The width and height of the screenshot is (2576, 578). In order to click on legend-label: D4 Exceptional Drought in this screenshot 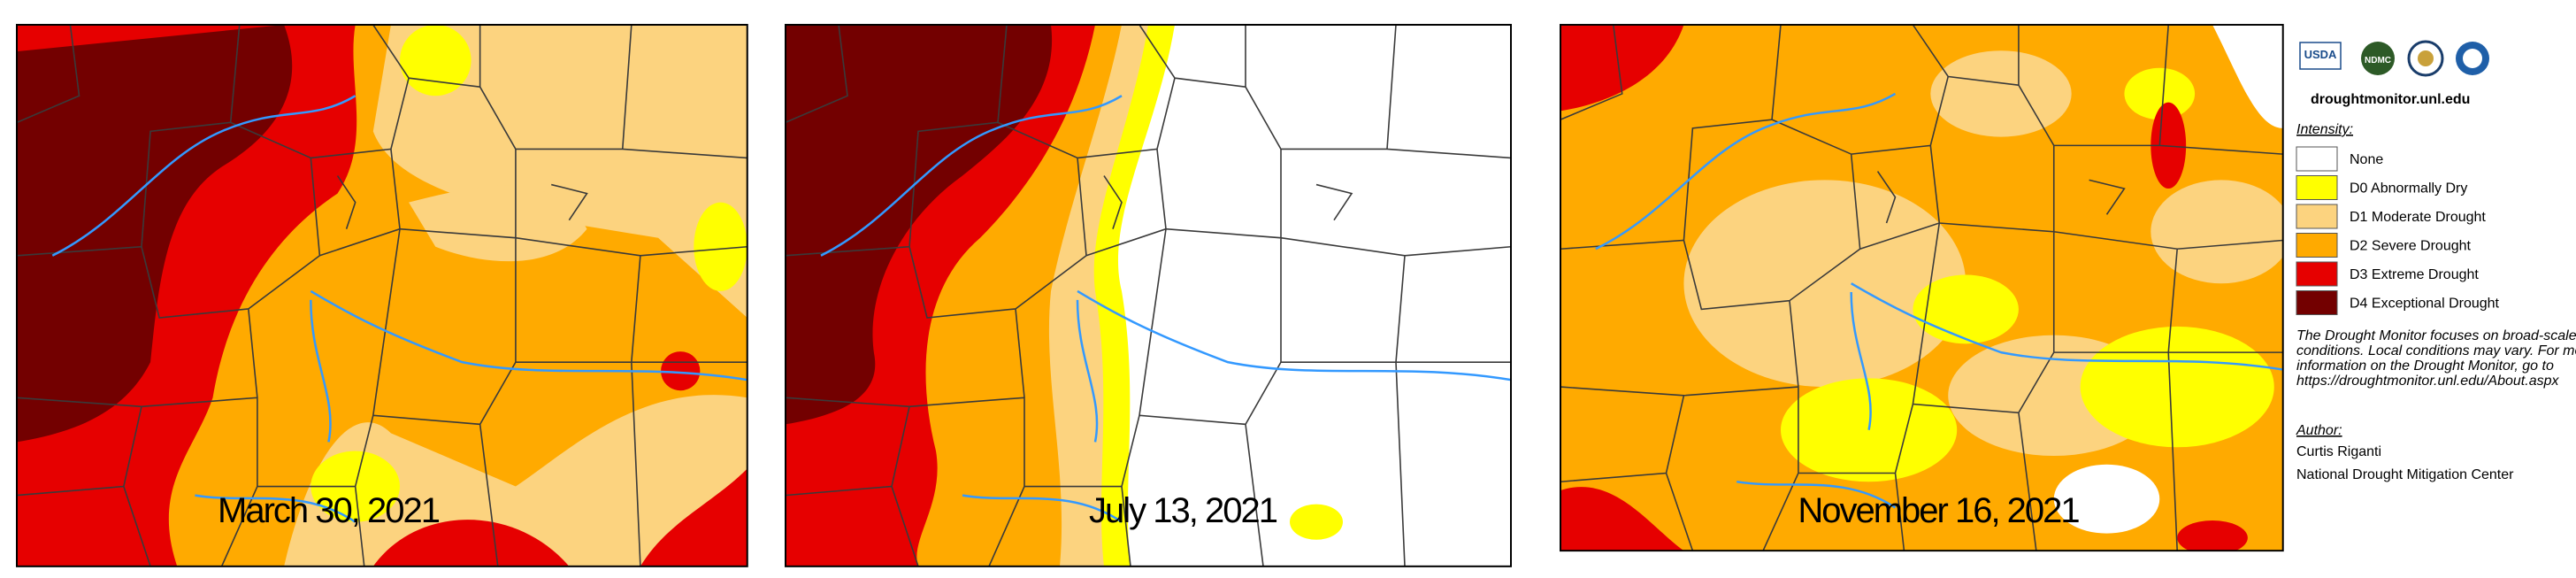, I will do `click(2425, 304)`.